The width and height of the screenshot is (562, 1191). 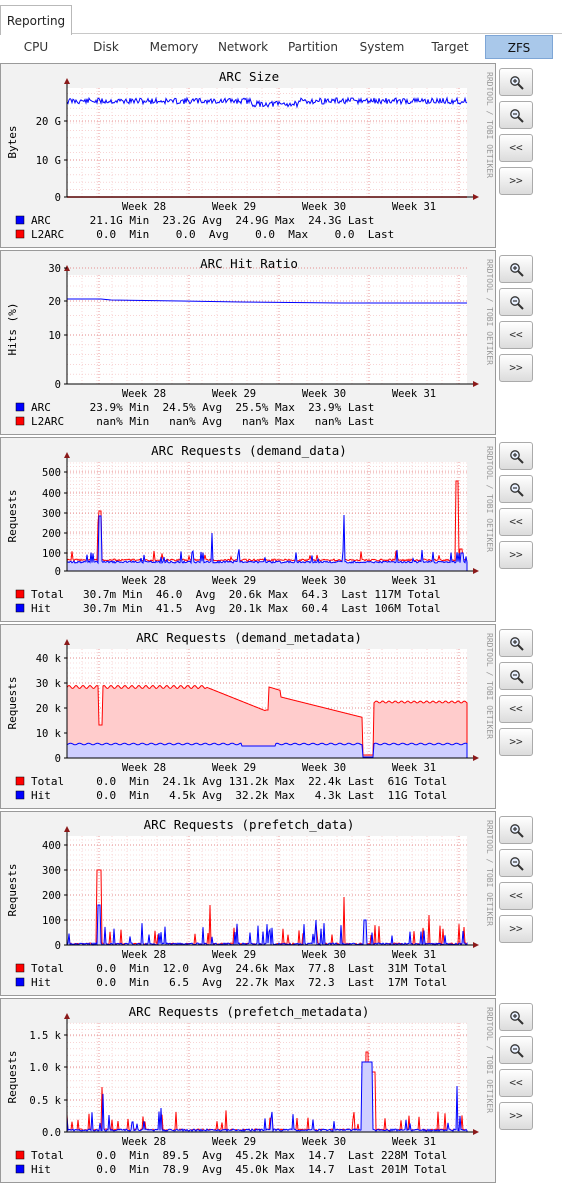 What do you see at coordinates (312, 47) in the screenshot?
I see `tab-partition: Partition` at bounding box center [312, 47].